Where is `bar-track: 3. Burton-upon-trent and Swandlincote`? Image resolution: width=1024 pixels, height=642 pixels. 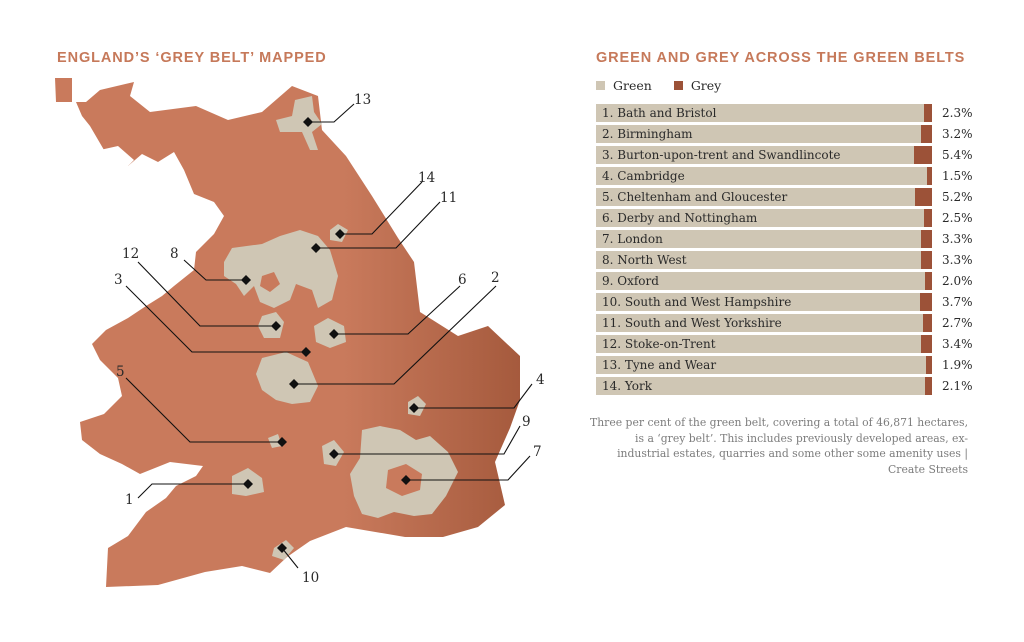
bar-track: 3. Burton-upon-trent and Swandlincote is located at coordinates (764, 155).